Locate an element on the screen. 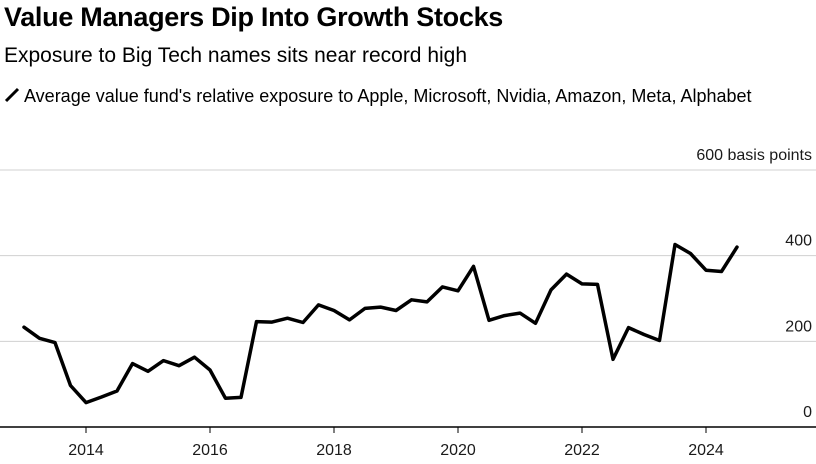 Image resolution: width=816 pixels, height=464 pixels. chart-title: Value Managers Dip Into Growth Stocks is located at coordinates (254, 17).